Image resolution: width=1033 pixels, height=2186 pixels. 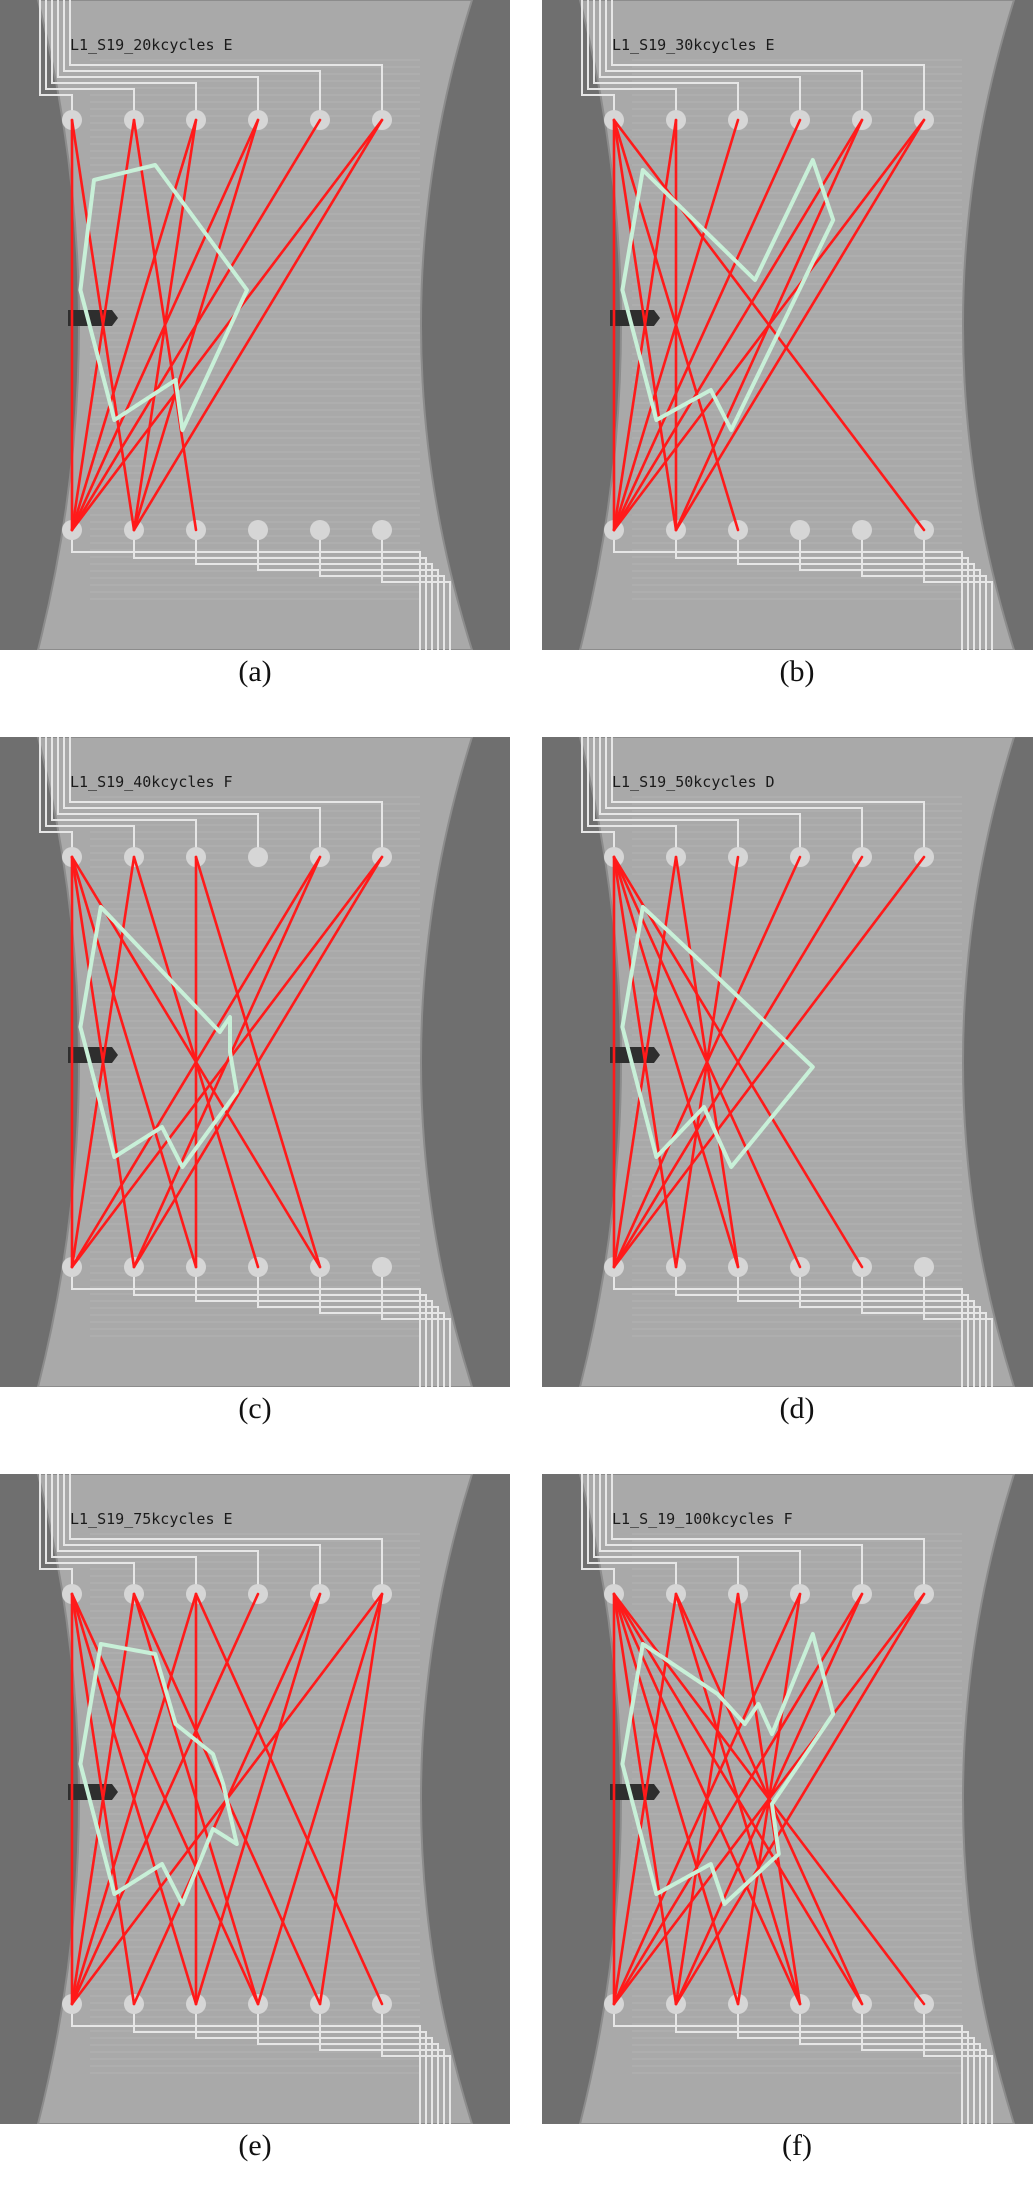 I want to click on specimen-image: L1_S19_40kcycles F, so click(x=255, y=1062).